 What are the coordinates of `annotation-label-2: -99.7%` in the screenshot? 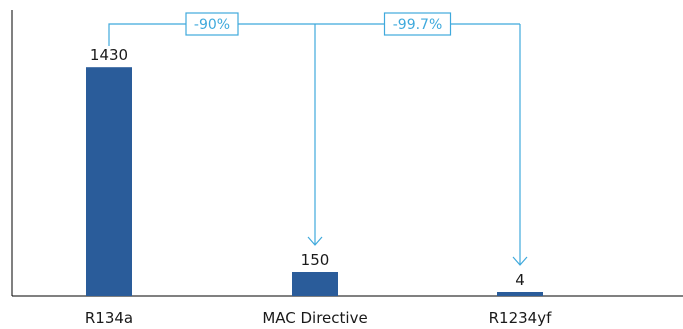 It's located at (418, 25).